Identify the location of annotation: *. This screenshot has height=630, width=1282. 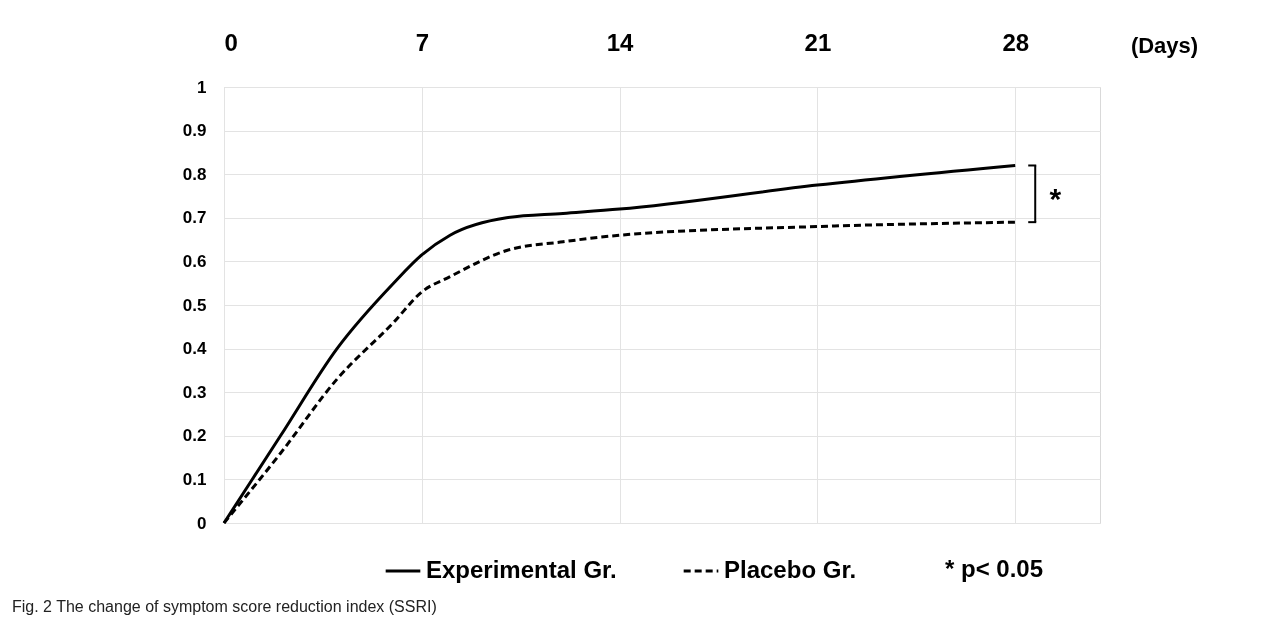
(1055, 198).